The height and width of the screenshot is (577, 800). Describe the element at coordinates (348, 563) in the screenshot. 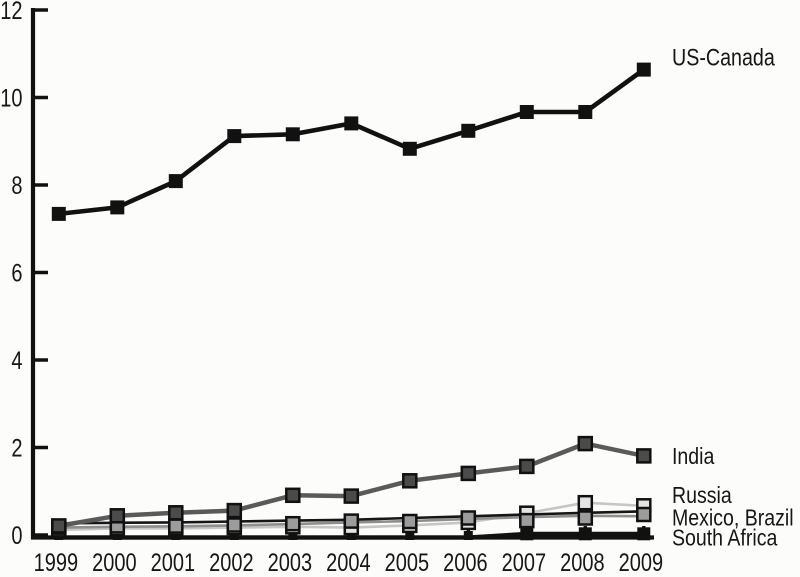

I see `svg-text: 2004` at that location.